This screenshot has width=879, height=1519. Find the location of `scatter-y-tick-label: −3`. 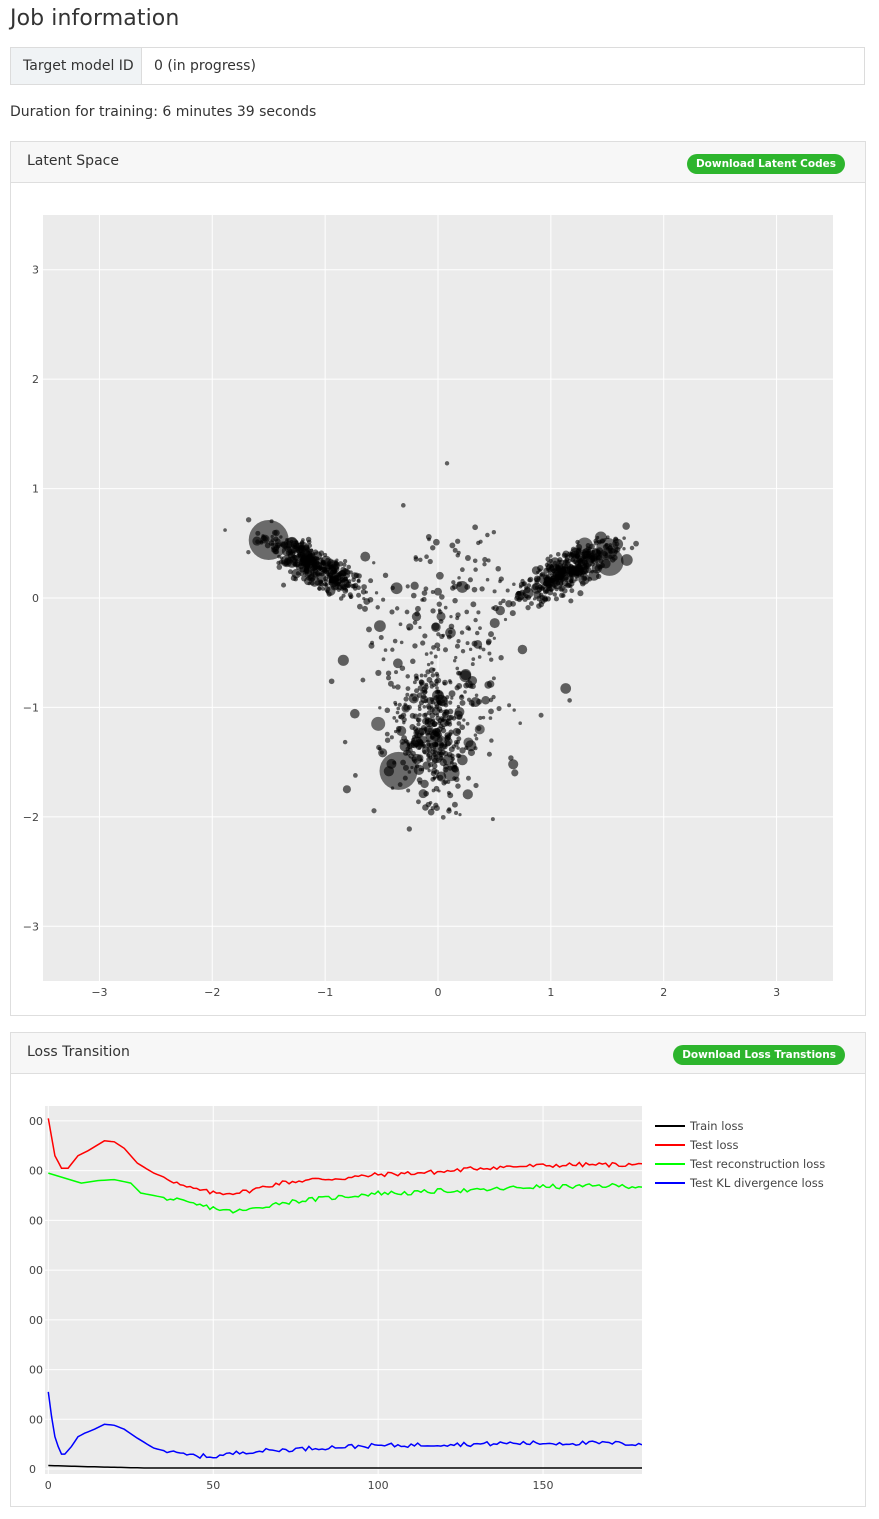

scatter-y-tick-label: −3 is located at coordinates (31, 926).